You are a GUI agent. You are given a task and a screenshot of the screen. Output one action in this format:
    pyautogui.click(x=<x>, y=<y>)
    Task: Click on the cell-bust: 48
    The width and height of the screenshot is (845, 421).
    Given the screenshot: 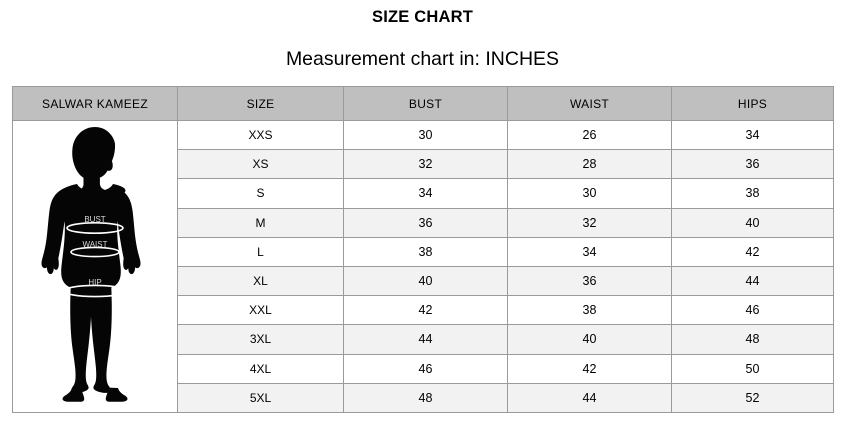 What is the action you would take?
    pyautogui.click(x=425, y=397)
    